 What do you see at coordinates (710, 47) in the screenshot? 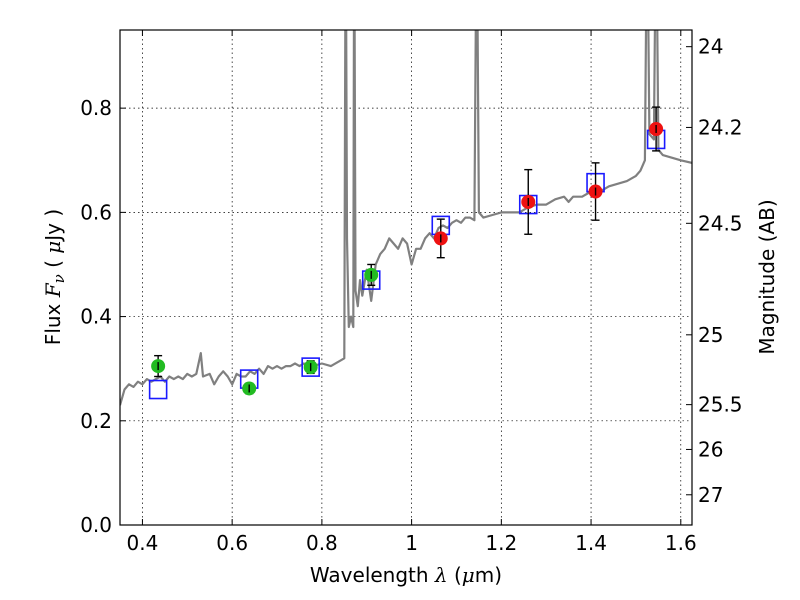
I see `right-tick-label: 24` at bounding box center [710, 47].